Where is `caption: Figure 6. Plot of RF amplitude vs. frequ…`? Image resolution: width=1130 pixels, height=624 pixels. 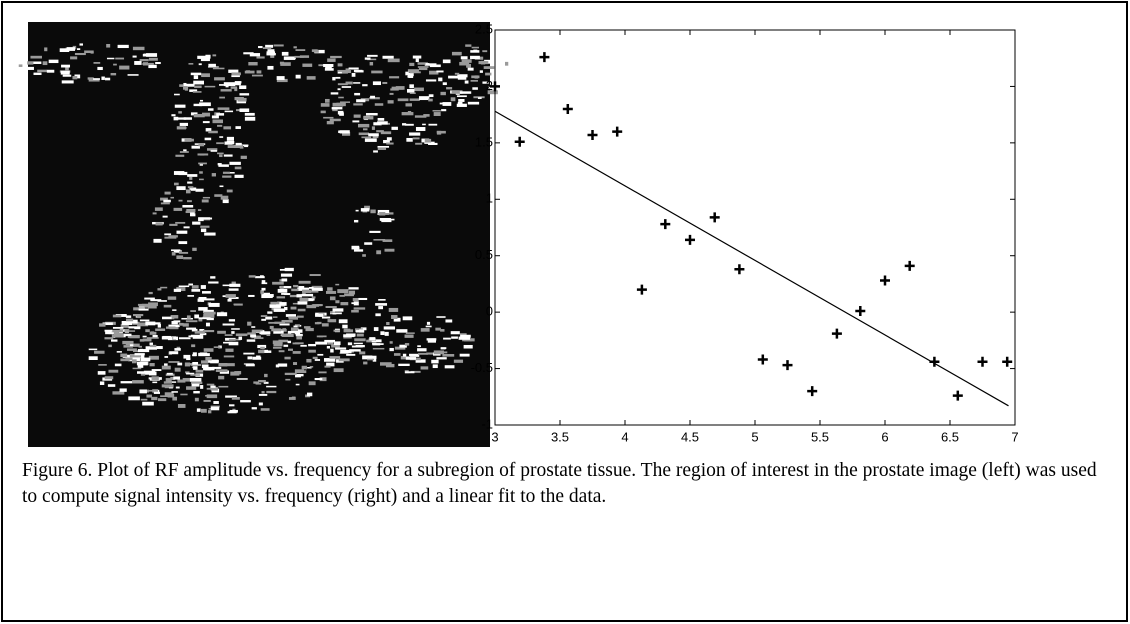
caption: Figure 6. Plot of RF amplitude vs. frequ… is located at coordinates (559, 483).